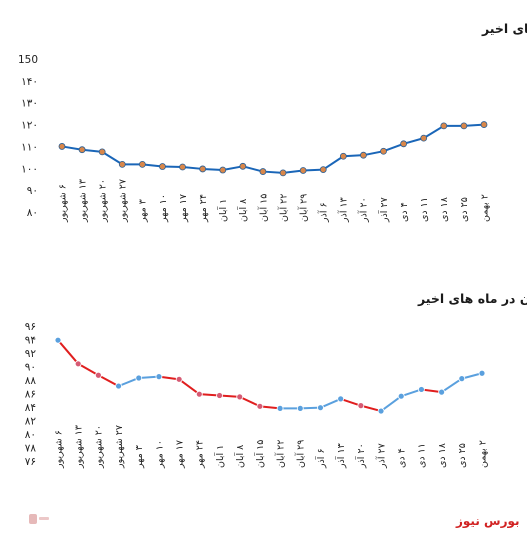 Image resolution: width=527 pixels, height=539 pixels. I want to click on y-tick-label: ۹۶, so click(30, 327).